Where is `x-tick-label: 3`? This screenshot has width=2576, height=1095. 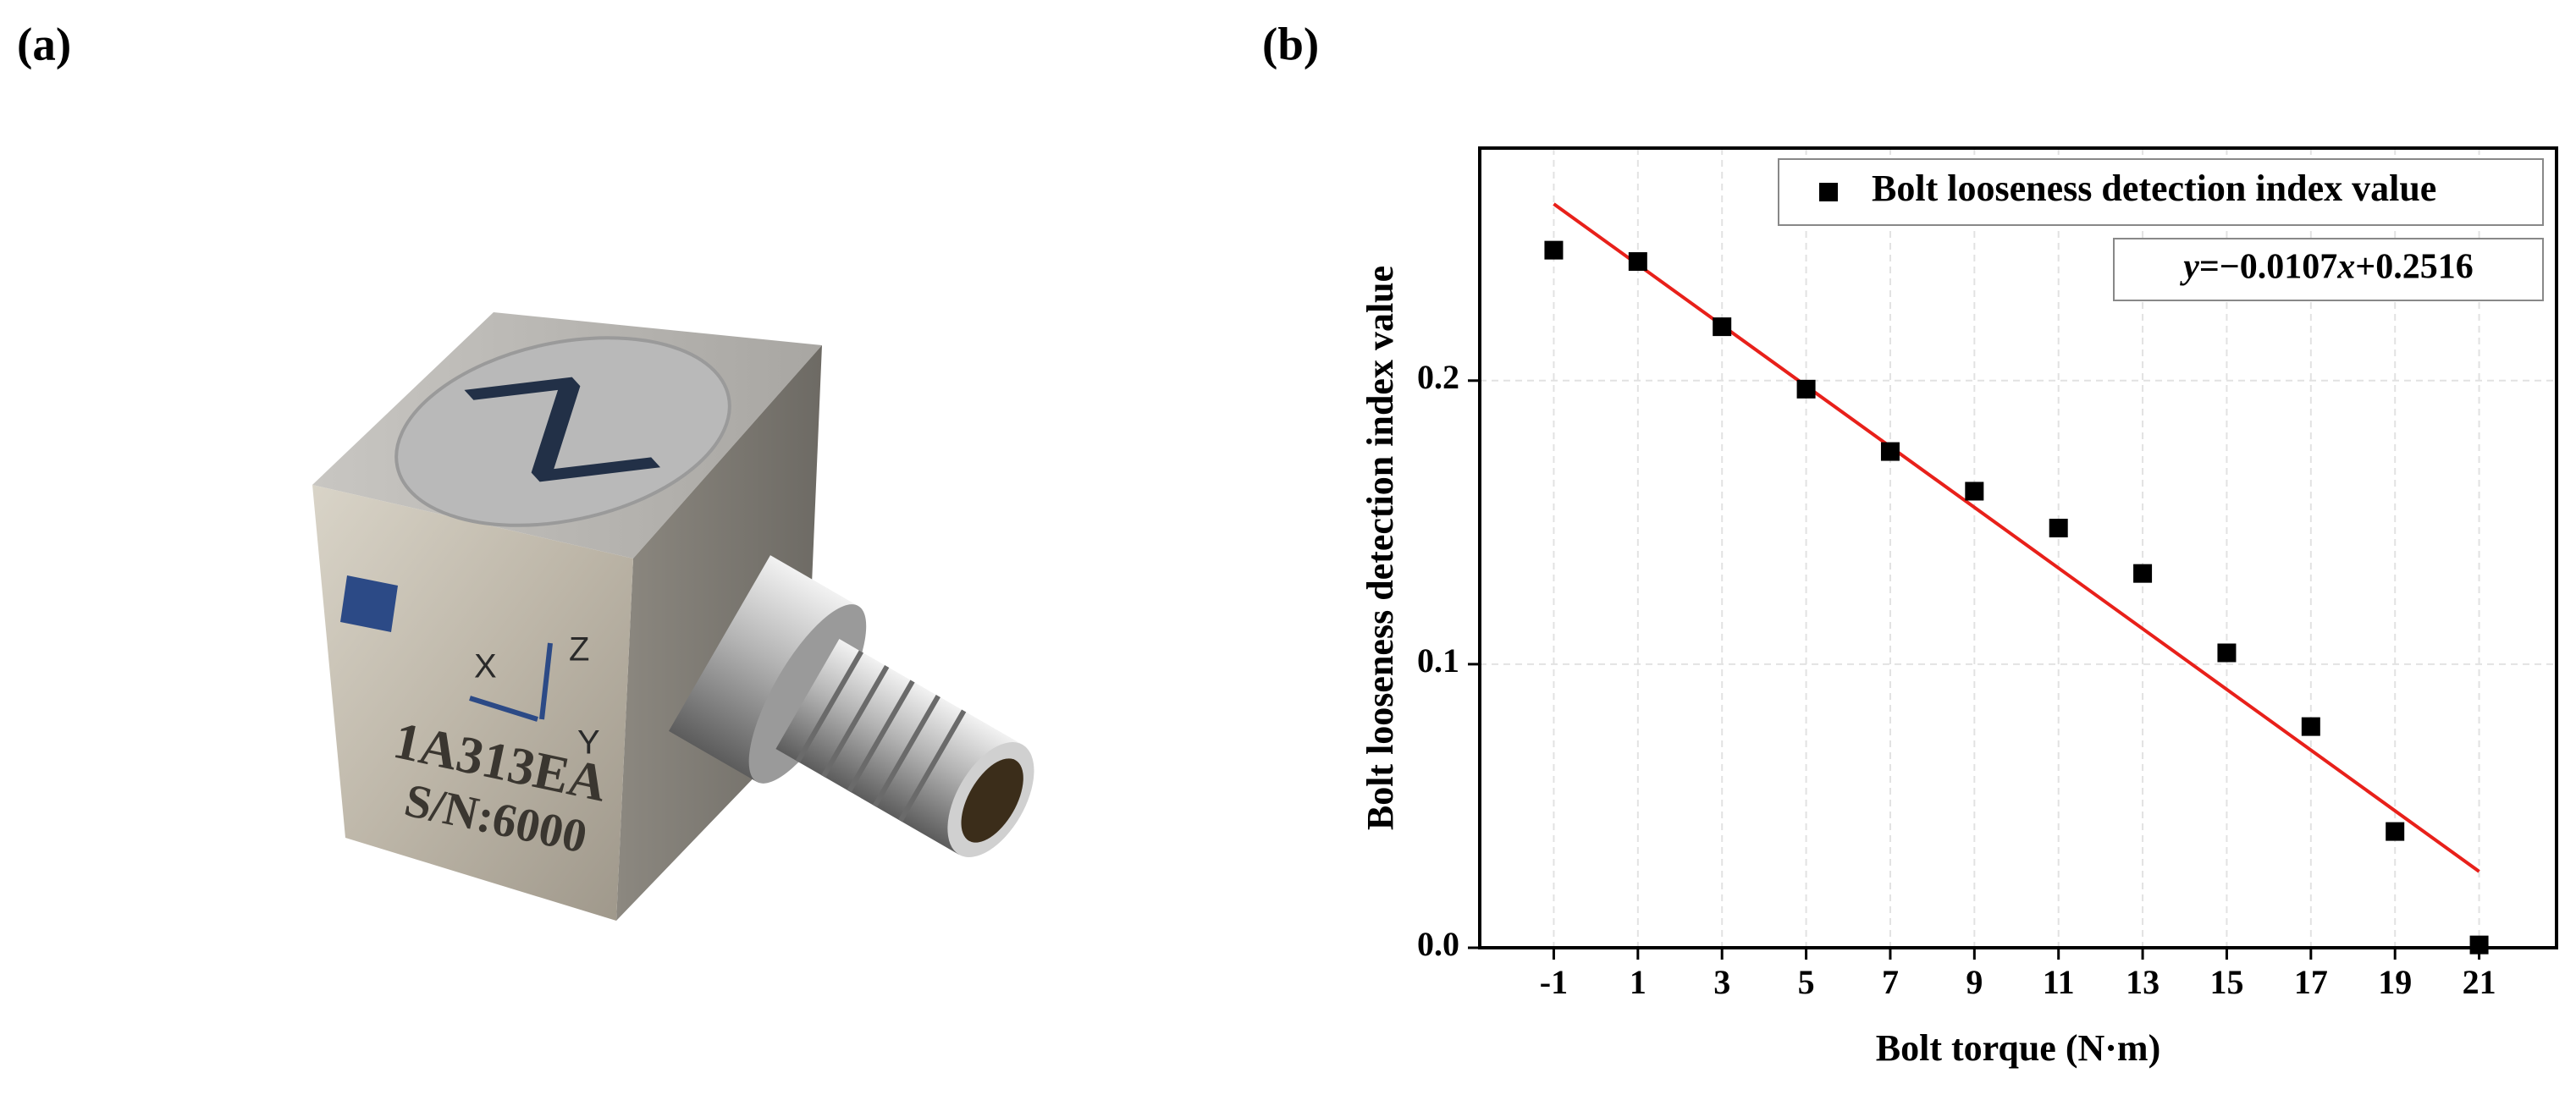 x-tick-label: 3 is located at coordinates (1722, 982).